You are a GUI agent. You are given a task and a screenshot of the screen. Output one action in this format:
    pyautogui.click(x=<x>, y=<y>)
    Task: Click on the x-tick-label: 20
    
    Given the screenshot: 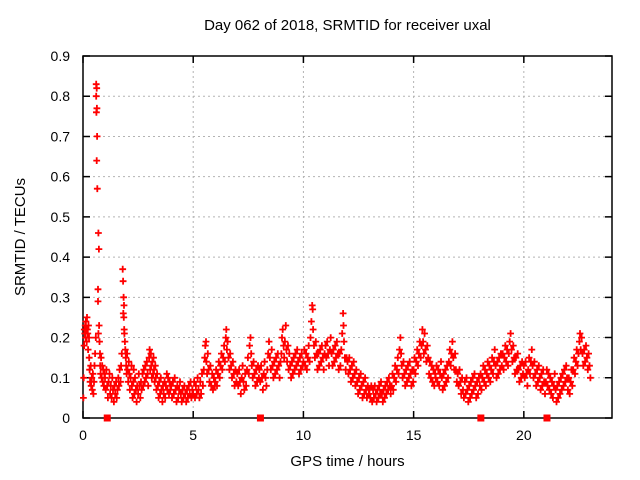 What is the action you would take?
    pyautogui.click(x=524, y=435)
    